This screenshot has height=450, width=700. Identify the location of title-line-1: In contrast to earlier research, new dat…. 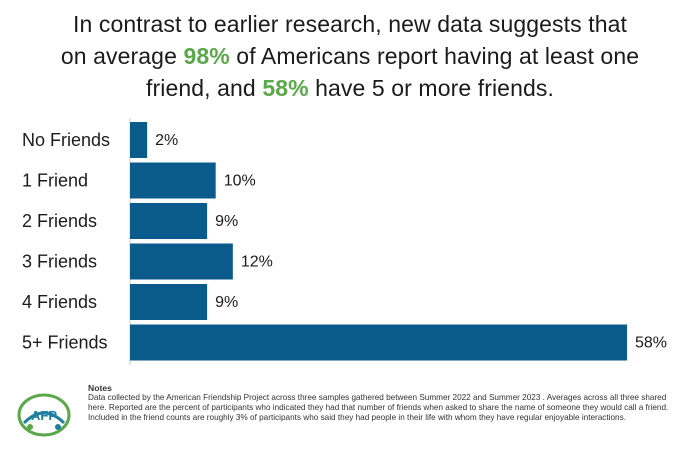
(350, 24).